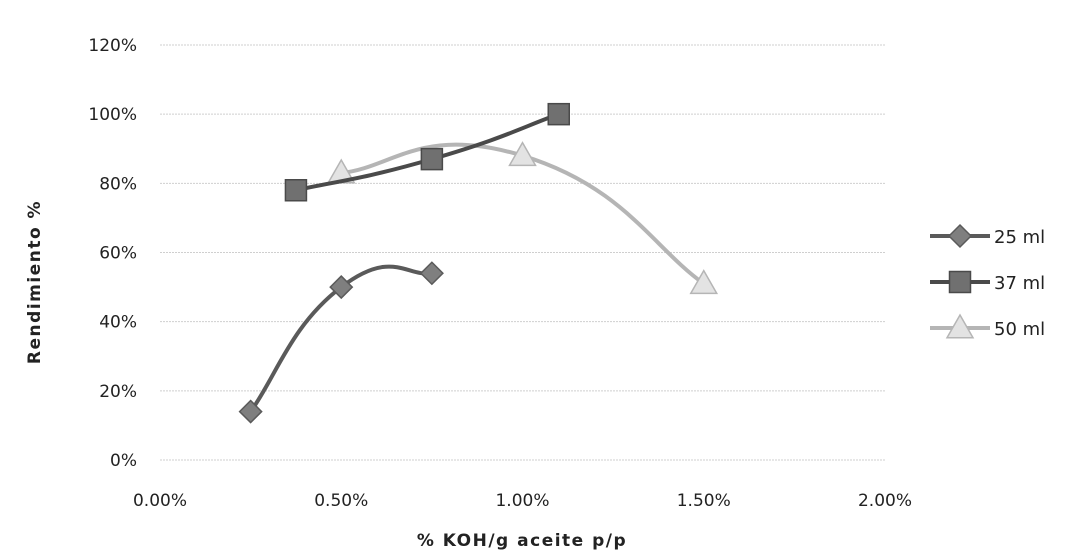  I want to click on series-25-ml, so click(341, 342).